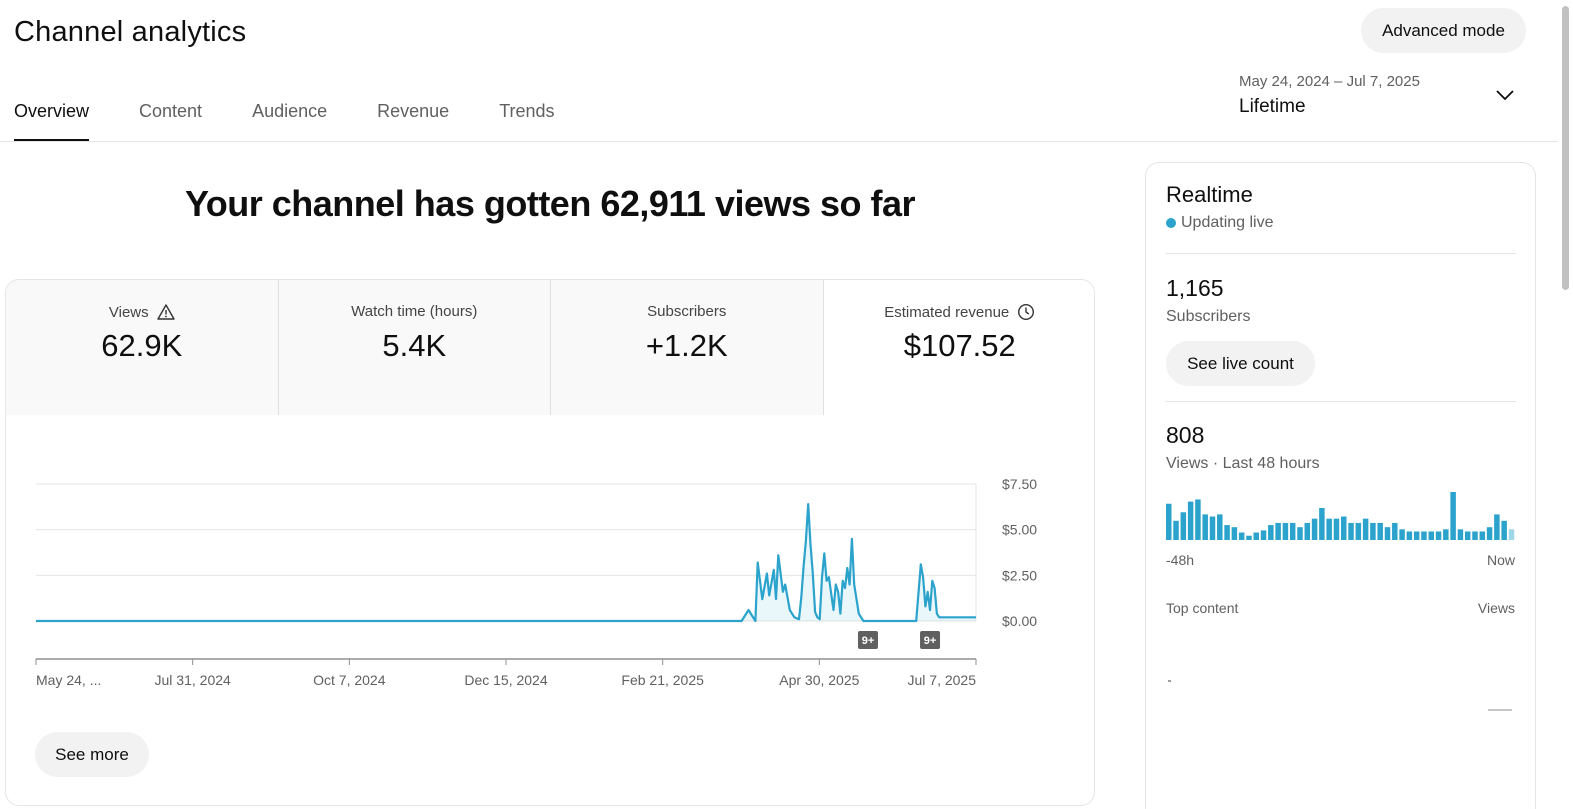  I want to click on metric-tab-subscribers: Subscribers +1.2K, so click(687, 347).